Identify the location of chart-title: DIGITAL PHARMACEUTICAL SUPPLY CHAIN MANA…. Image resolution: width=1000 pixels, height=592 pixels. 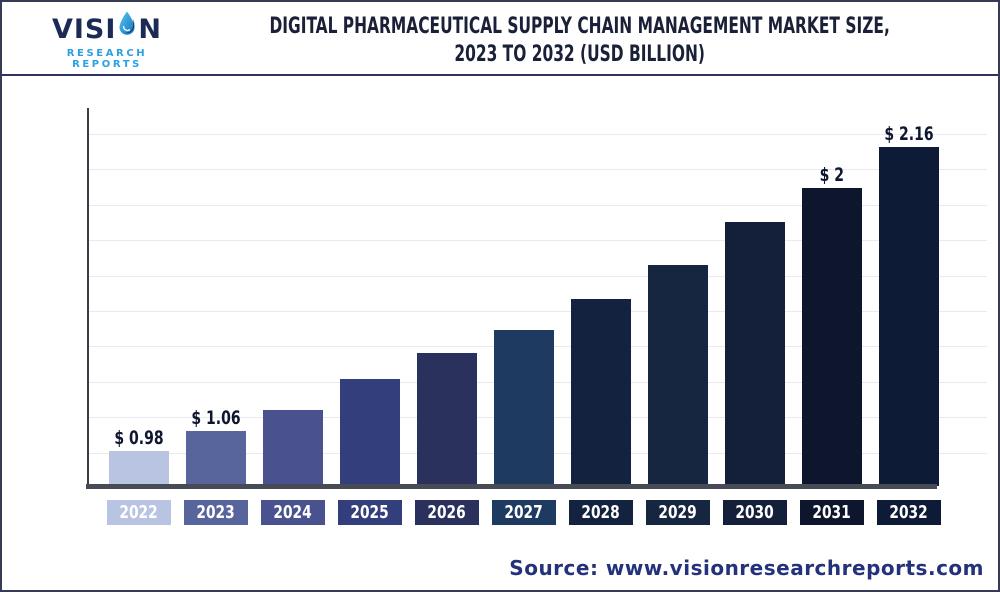
(580, 41).